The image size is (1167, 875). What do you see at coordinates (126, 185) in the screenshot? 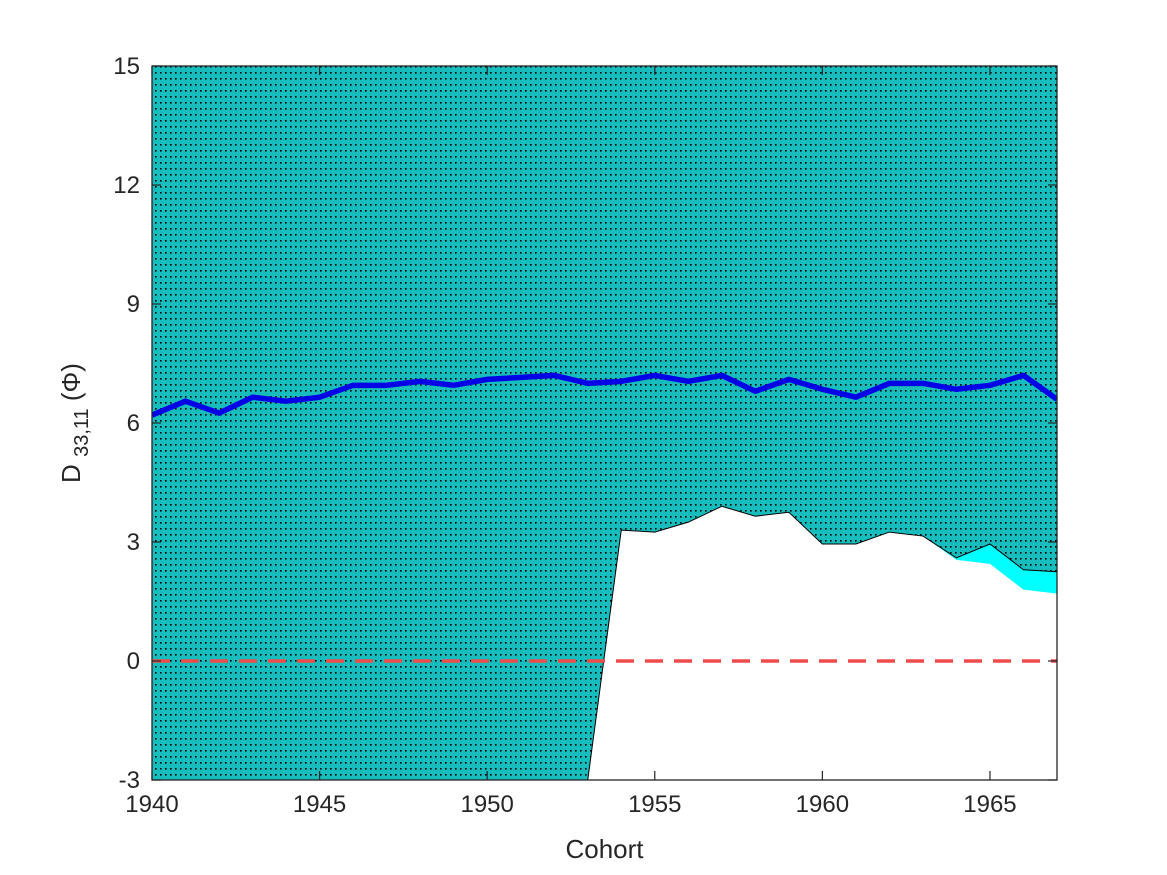
I see `y-tick-label: 12` at bounding box center [126, 185].